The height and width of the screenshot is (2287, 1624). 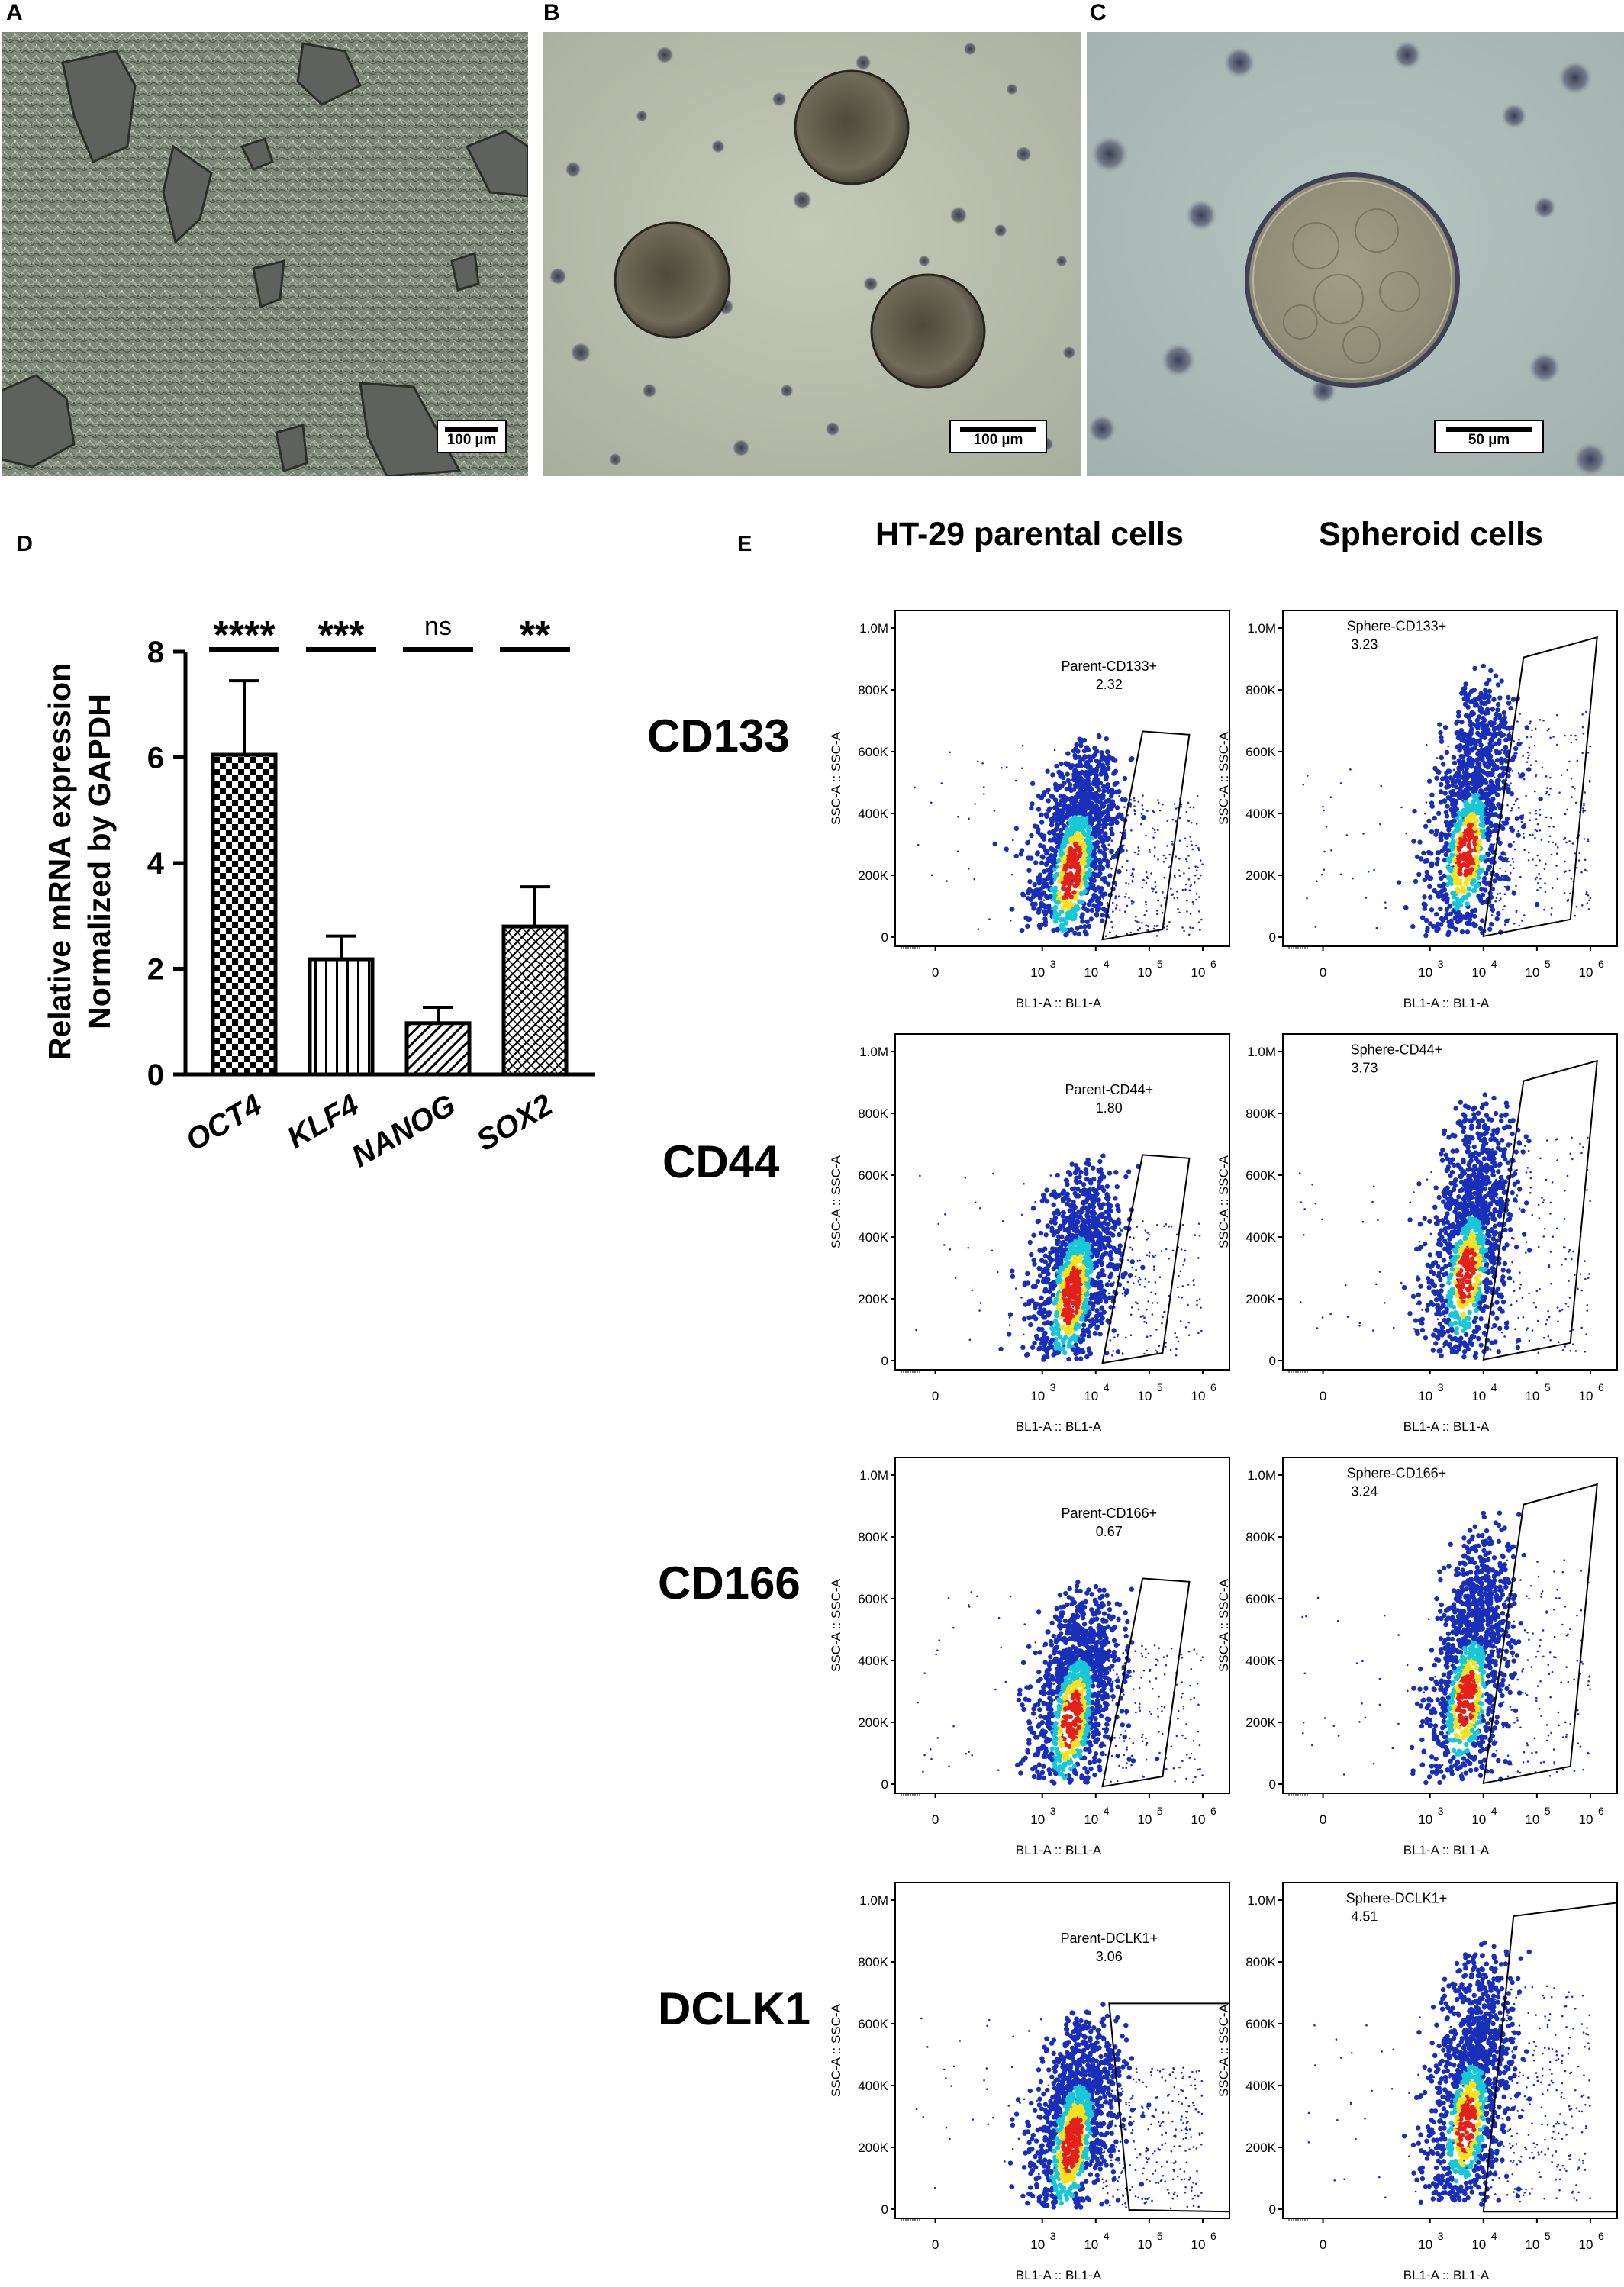 I want to click on scale-bar-c-label: 50 µm, so click(x=1489, y=440).